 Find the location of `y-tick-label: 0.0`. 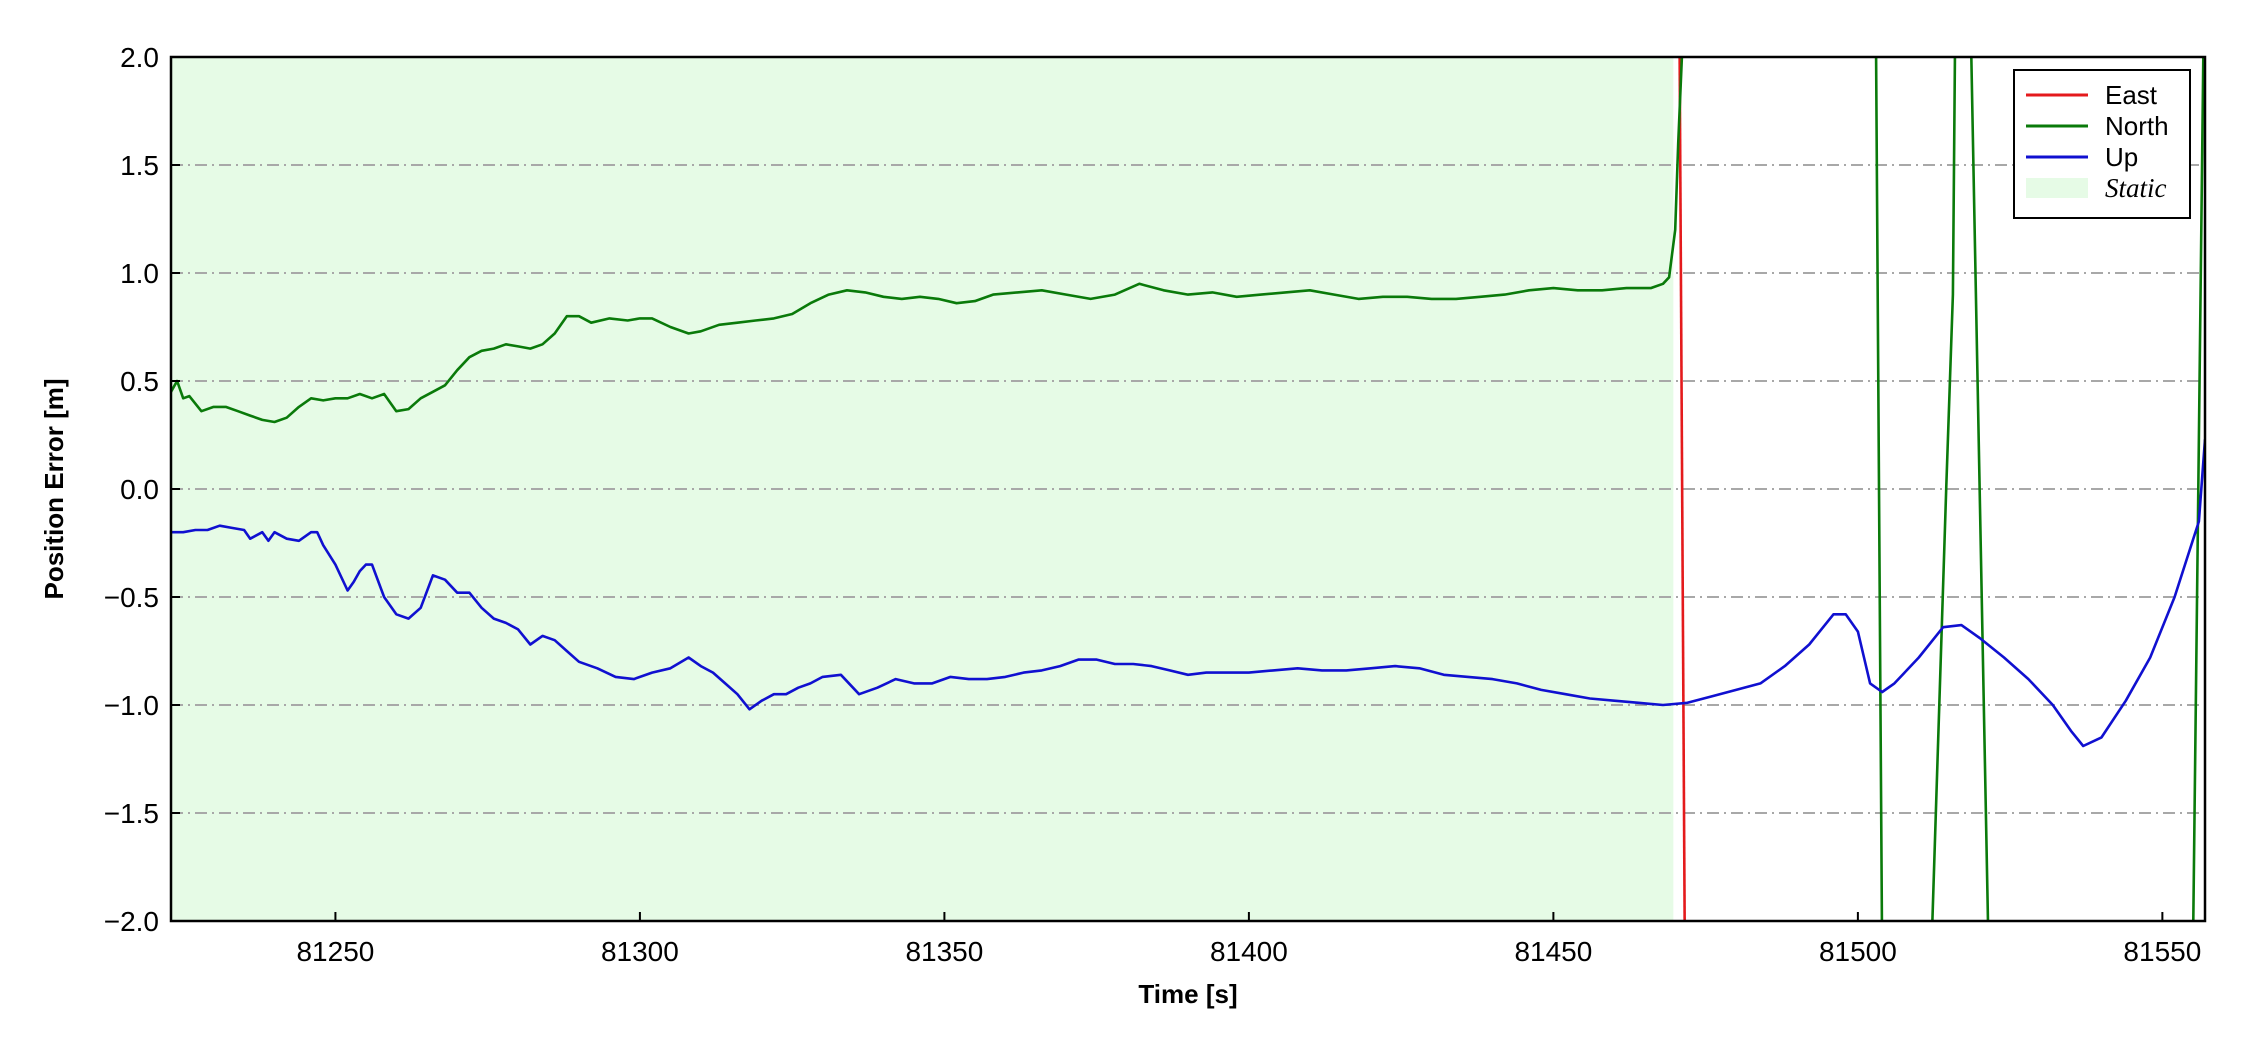

y-tick-label: 0.0 is located at coordinates (139, 489).